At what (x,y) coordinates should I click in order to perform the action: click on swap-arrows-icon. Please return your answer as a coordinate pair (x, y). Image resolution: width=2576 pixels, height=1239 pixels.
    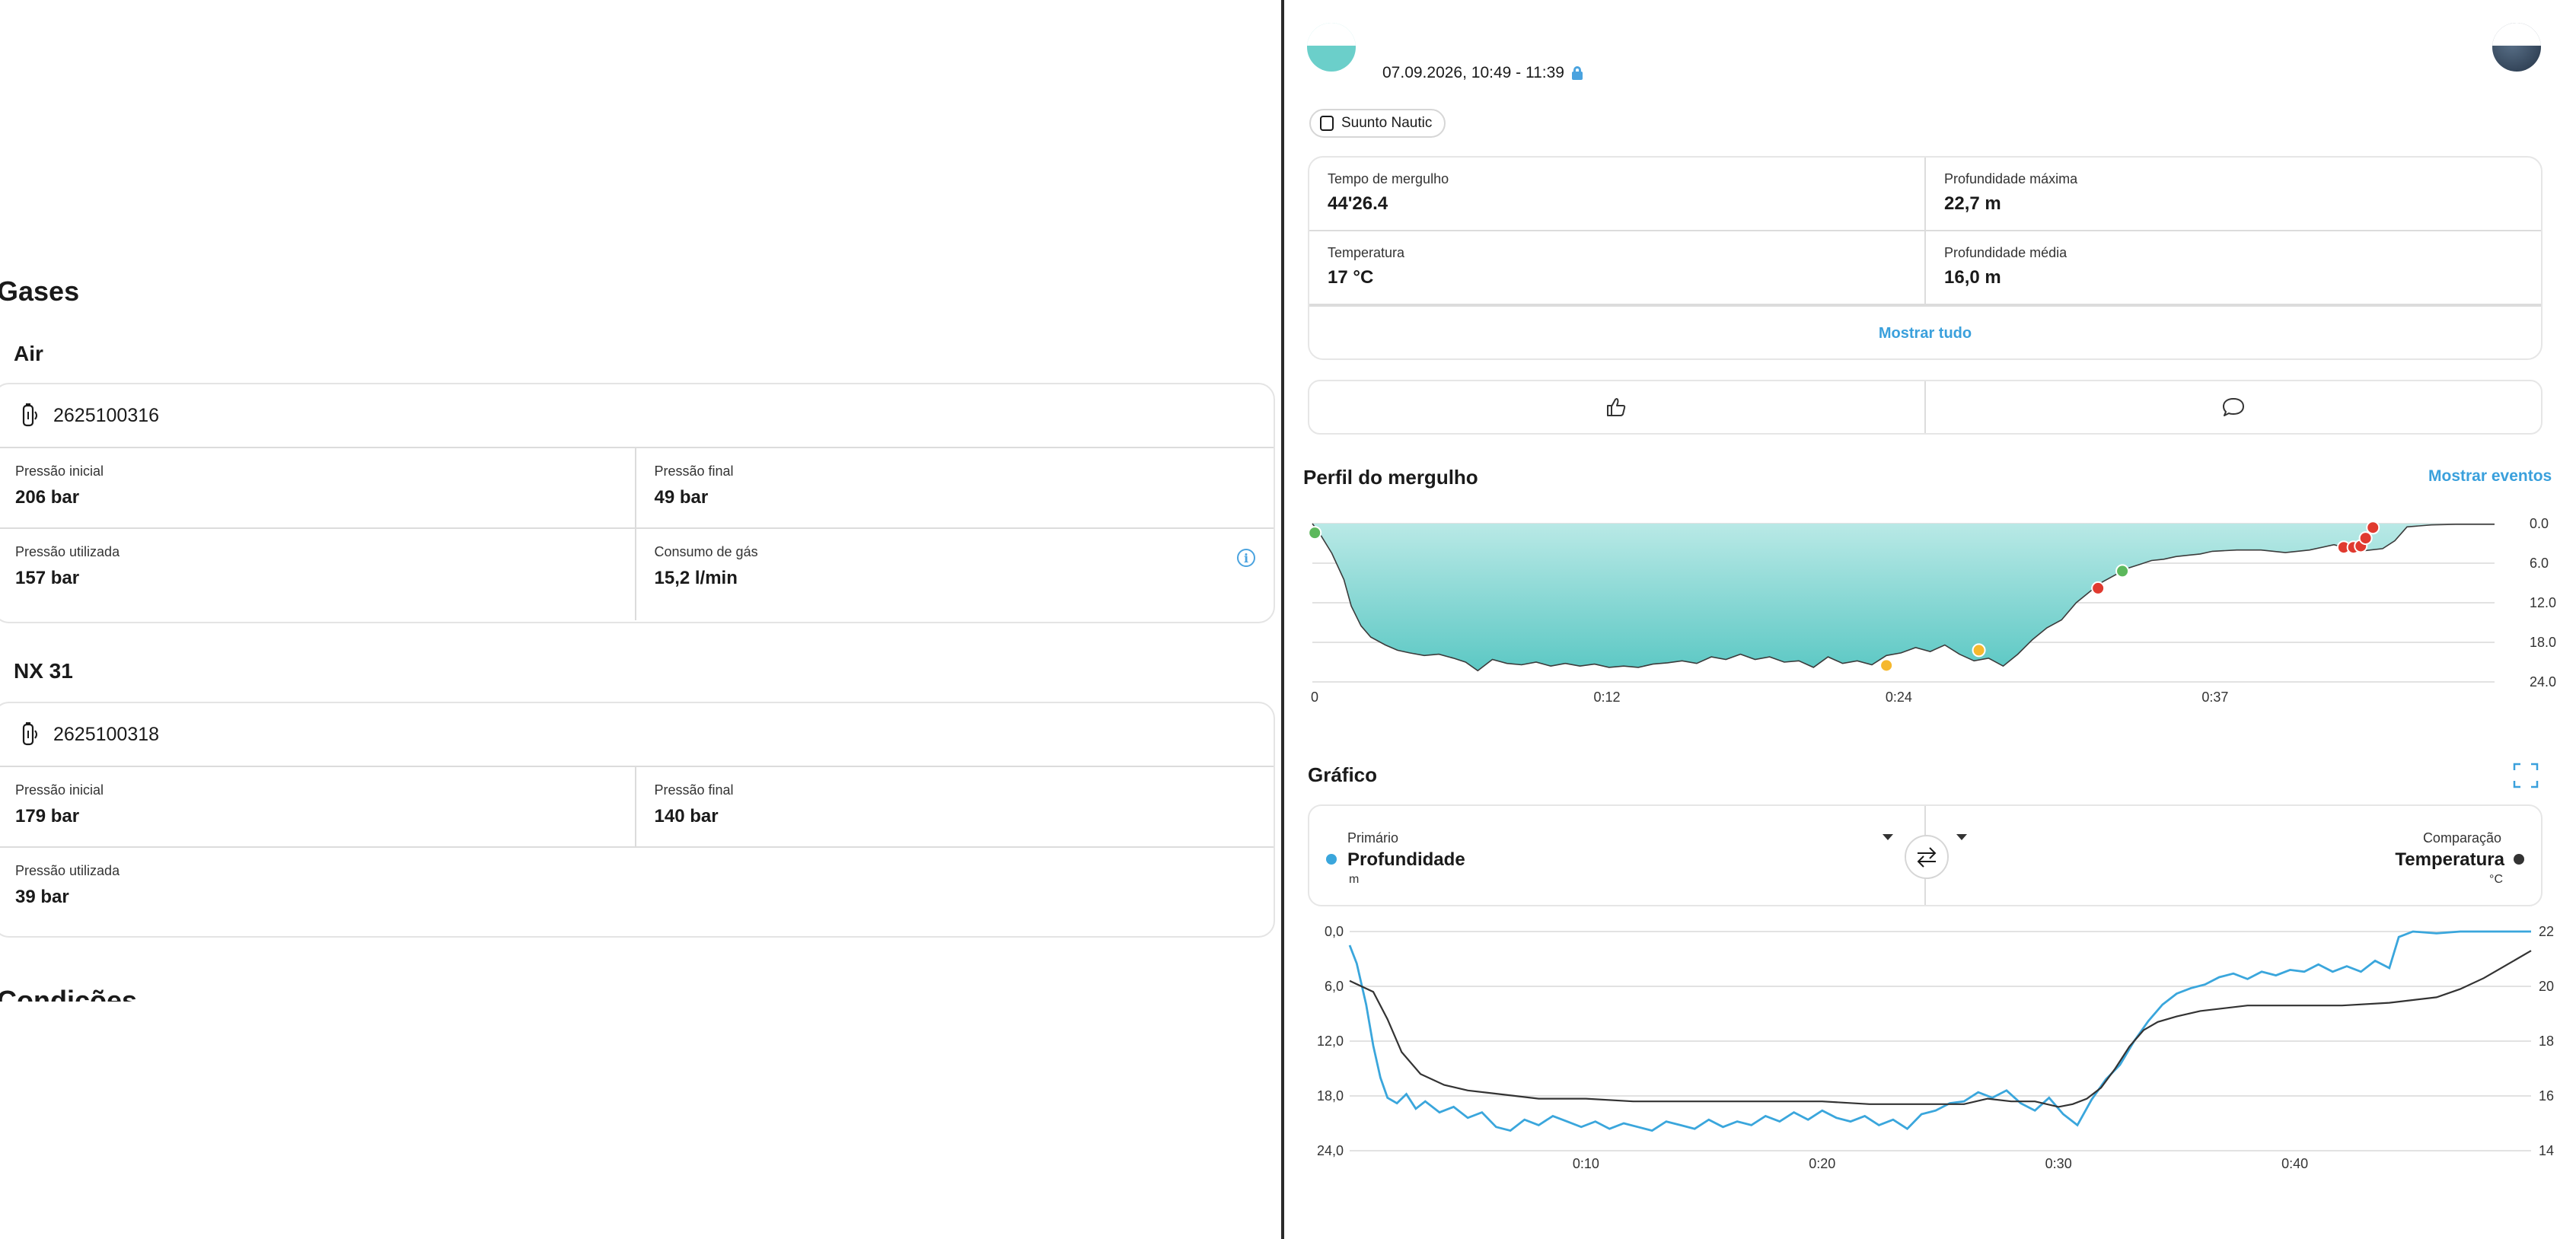
    Looking at the image, I should click on (1927, 857).